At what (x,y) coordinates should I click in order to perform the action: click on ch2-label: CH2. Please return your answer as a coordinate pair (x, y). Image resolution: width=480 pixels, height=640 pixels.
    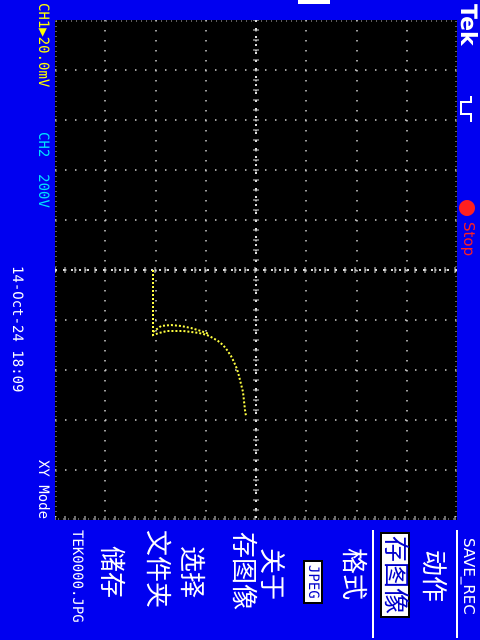
    Looking at the image, I should click on (43, 145).